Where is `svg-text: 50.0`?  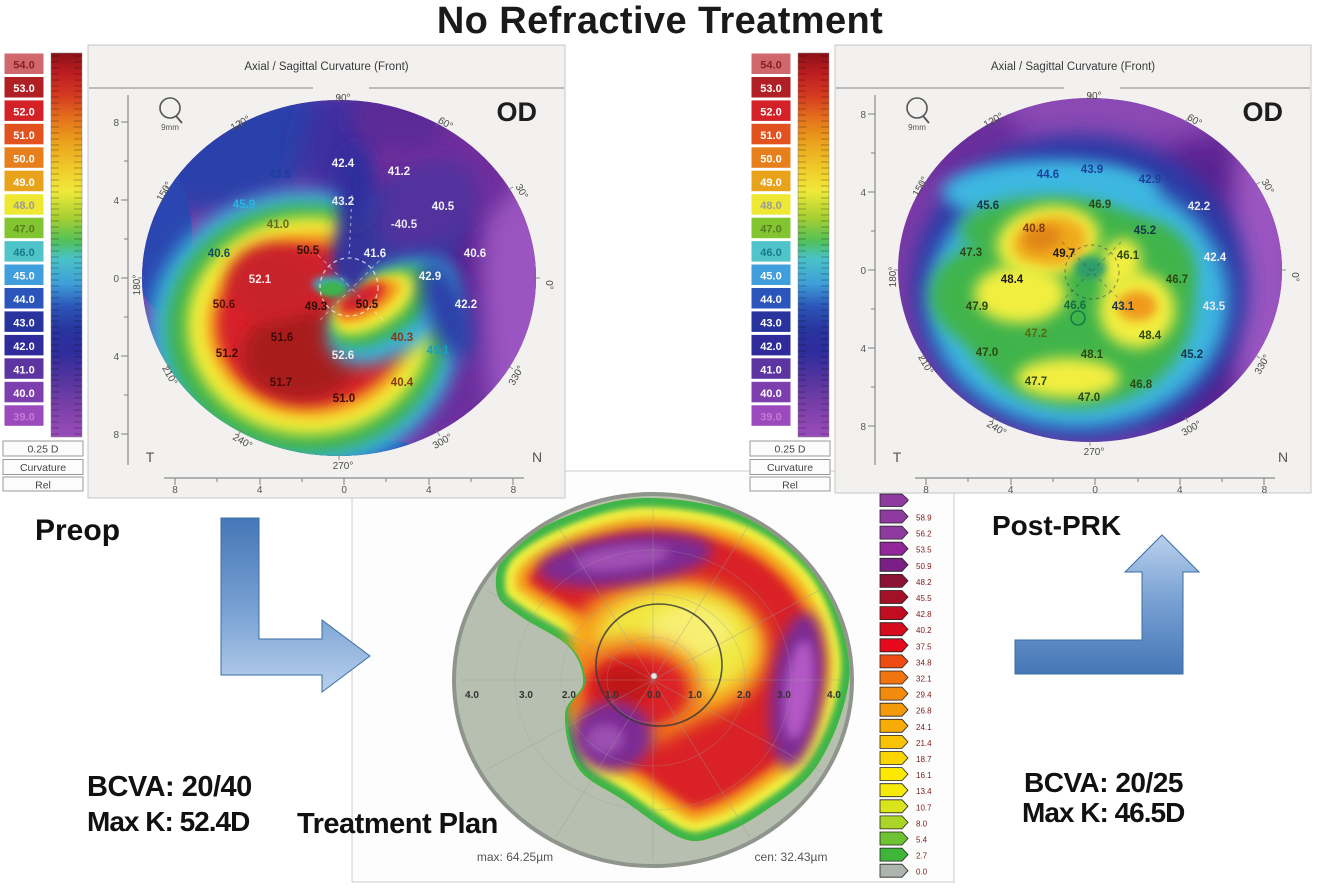 svg-text: 50.0 is located at coordinates (770, 159).